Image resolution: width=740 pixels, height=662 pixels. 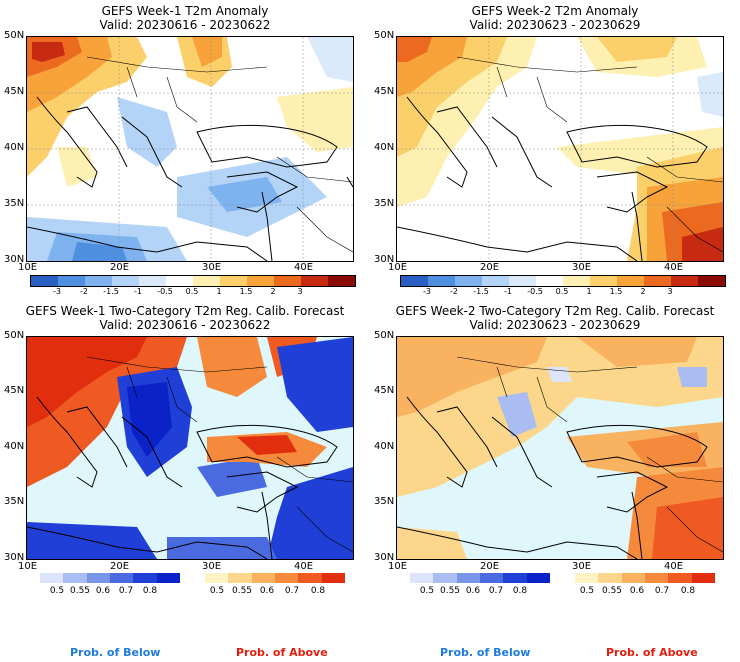 I want to click on probability-map-graphic, so click(x=560, y=448).